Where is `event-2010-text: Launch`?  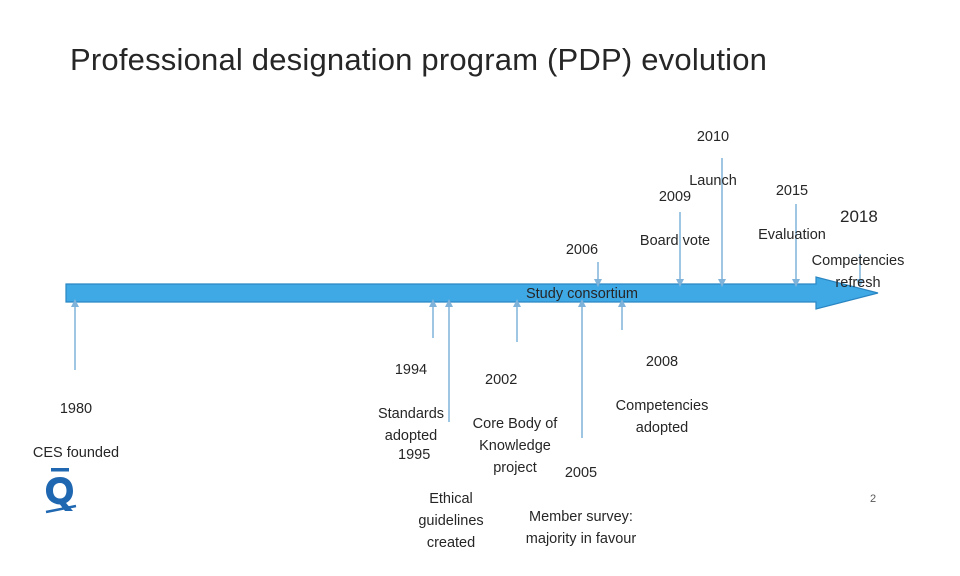
event-2010-text: Launch is located at coordinates (713, 181).